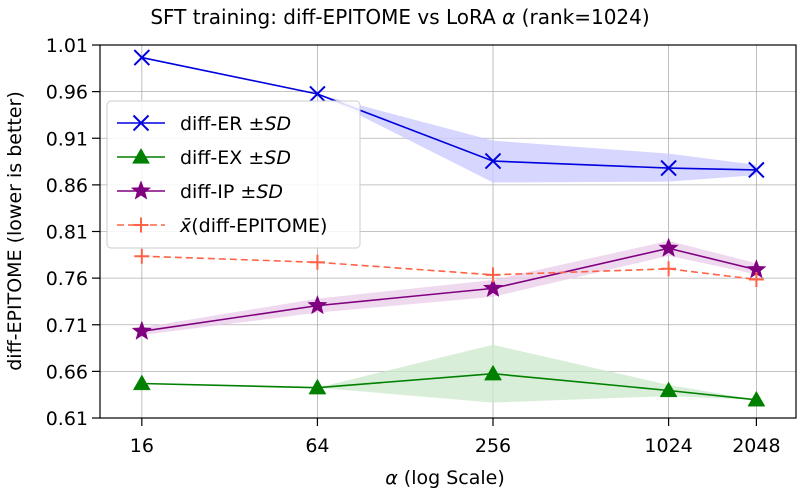  Describe the element at coordinates (67, 326) in the screenshot. I see `y-tick-label: 0.71` at that location.